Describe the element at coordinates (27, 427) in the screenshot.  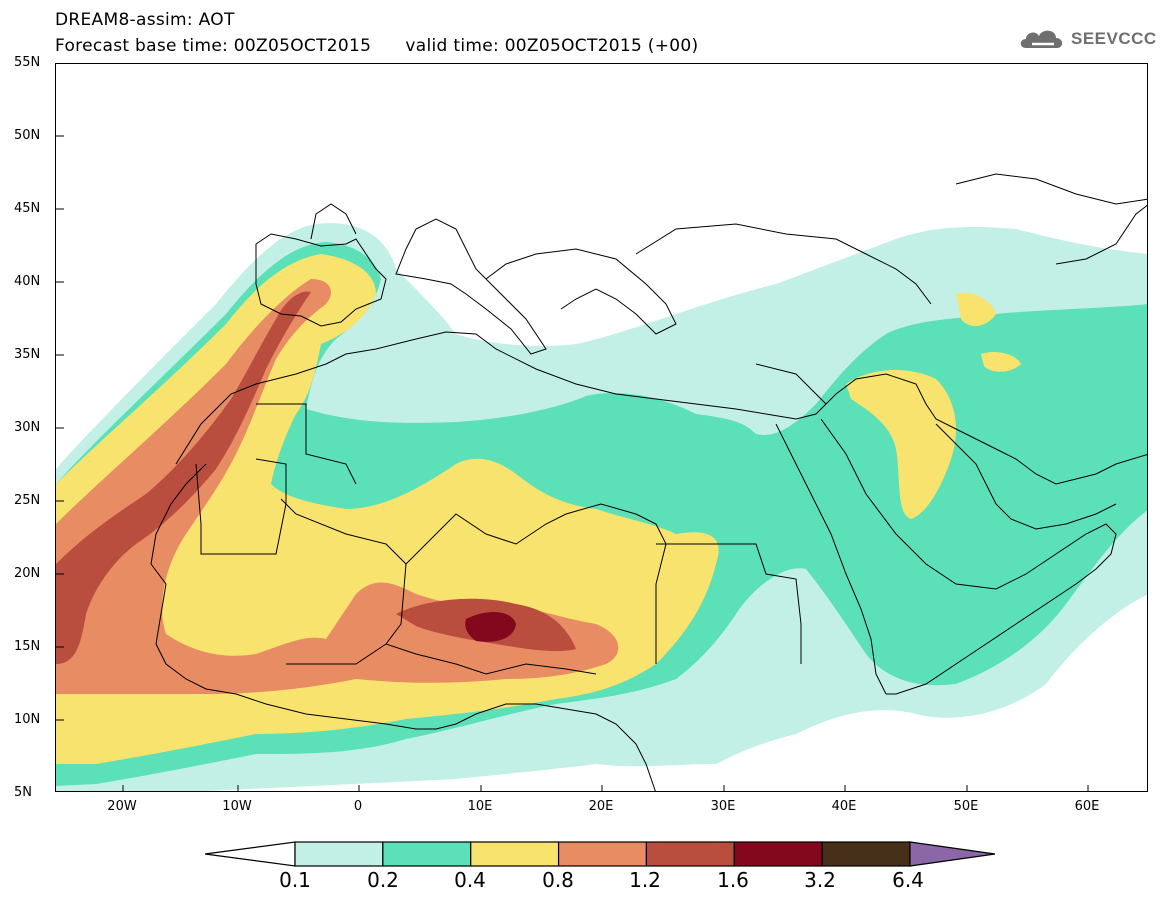
I see `lat-label-30n: 30N` at that location.